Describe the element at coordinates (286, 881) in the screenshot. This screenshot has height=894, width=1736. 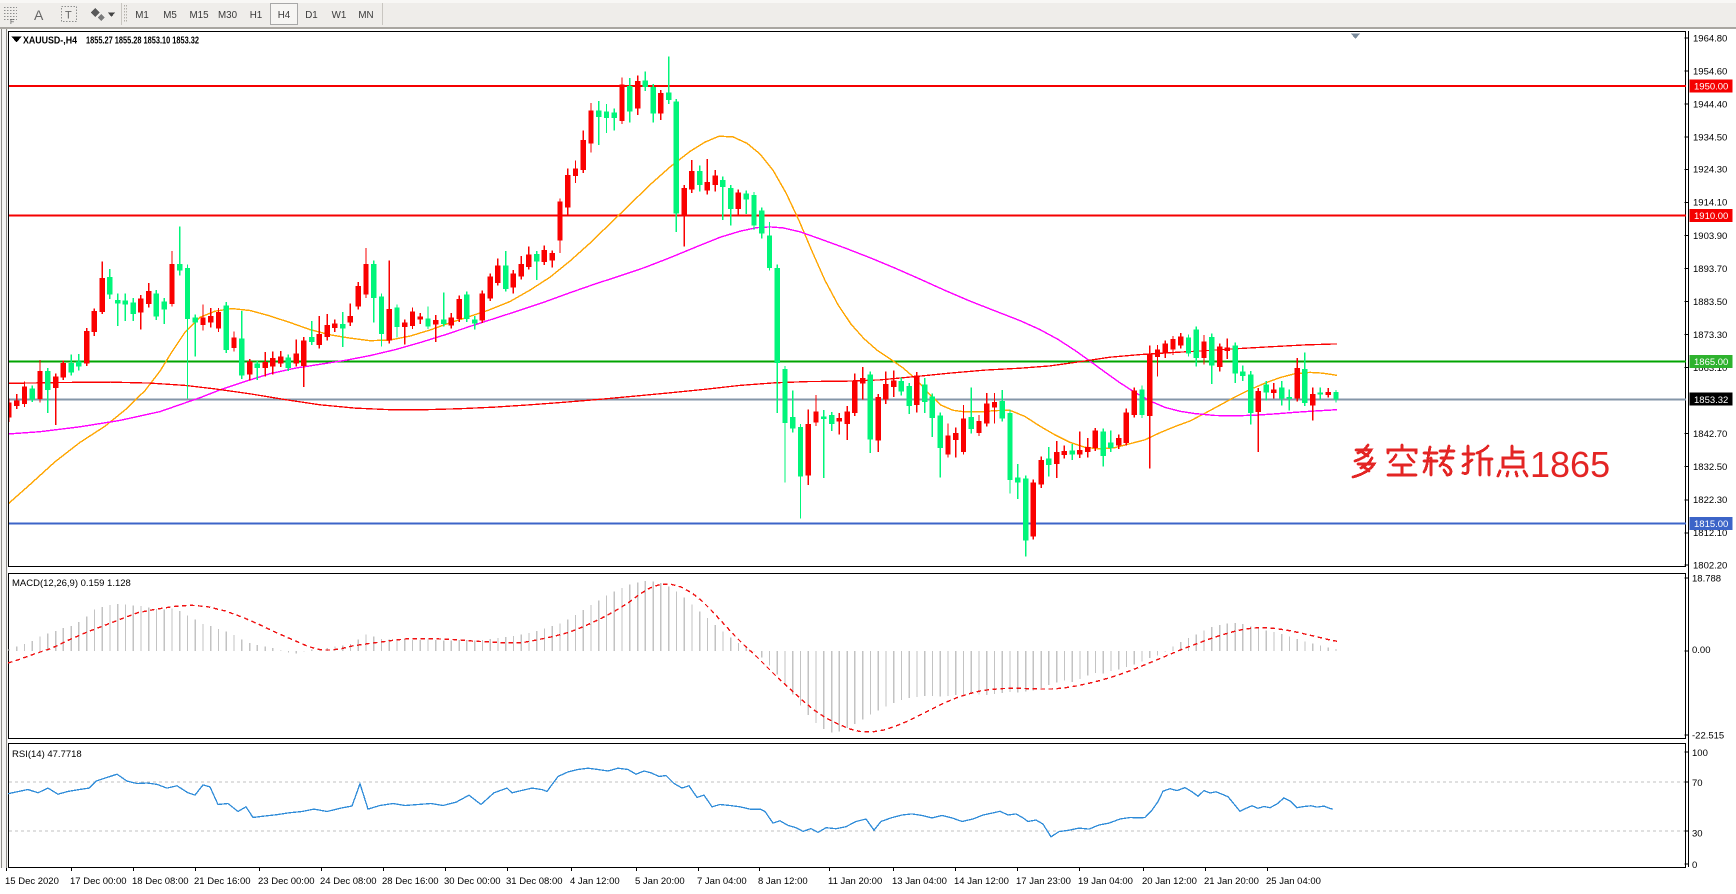
I see `svg-text: 23 Dec 00:00` at that location.